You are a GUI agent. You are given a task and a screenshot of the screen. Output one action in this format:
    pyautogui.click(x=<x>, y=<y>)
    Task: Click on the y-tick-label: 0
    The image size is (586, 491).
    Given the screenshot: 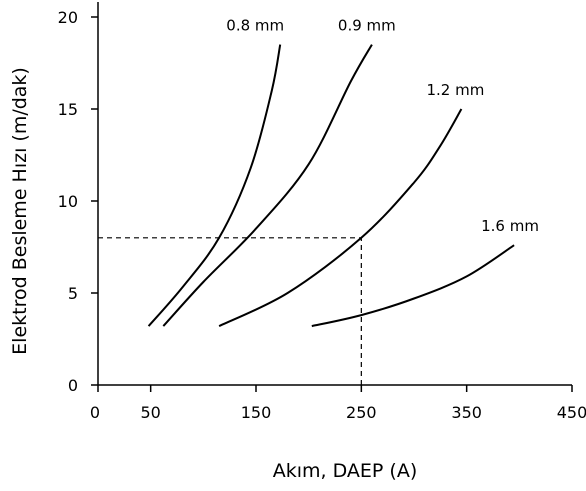 What is the action you would take?
    pyautogui.click(x=73, y=385)
    